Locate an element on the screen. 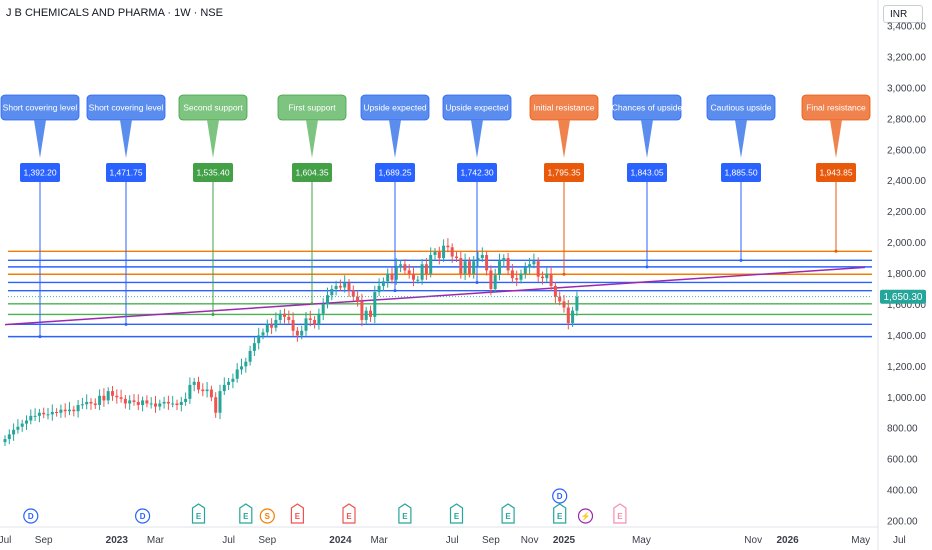 Image resolution: width=932 pixels, height=550 pixels. flash-event-icon is located at coordinates (585, 516).